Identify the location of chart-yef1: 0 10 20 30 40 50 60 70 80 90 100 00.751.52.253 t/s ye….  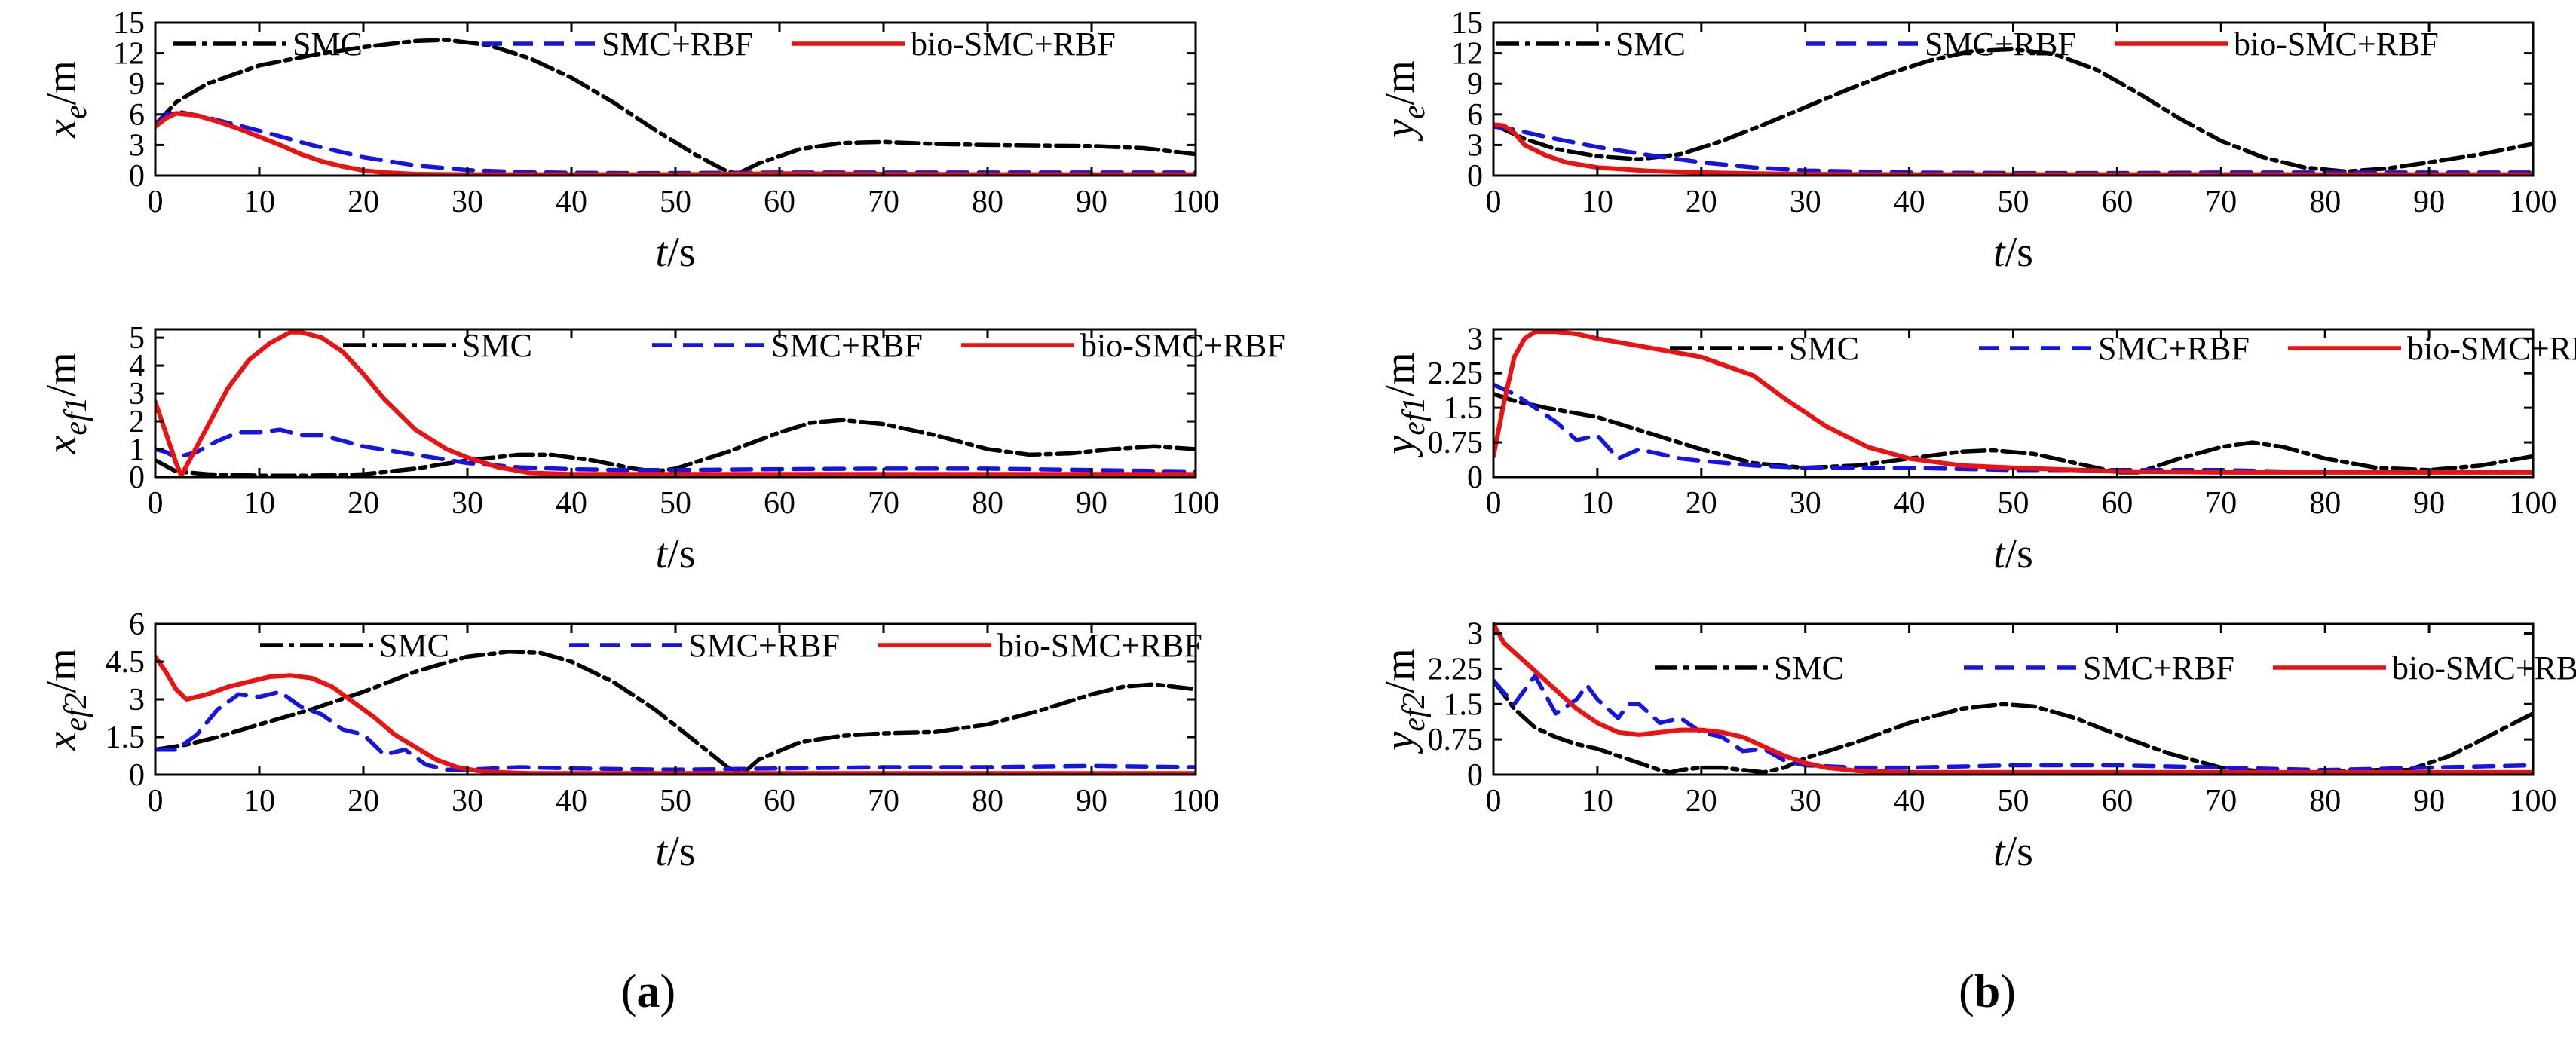
(1976, 449).